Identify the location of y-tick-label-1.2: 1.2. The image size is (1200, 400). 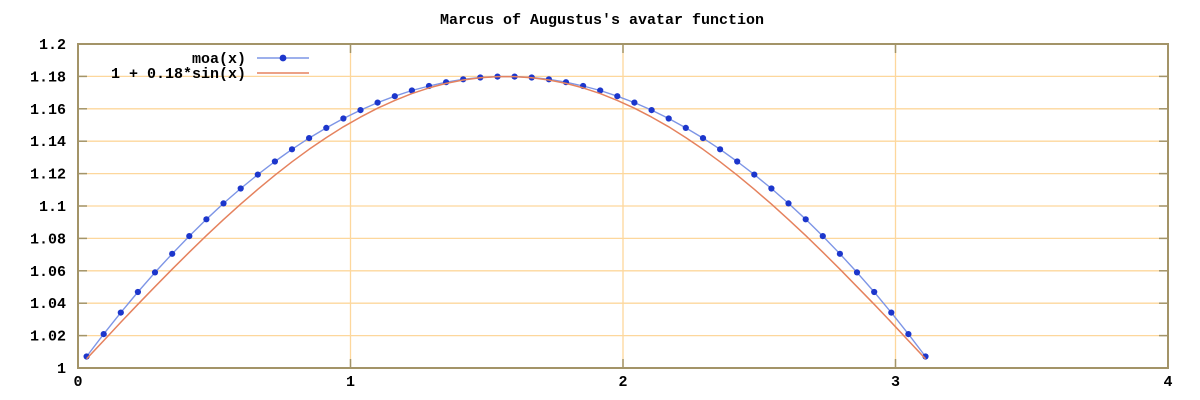
(52, 45).